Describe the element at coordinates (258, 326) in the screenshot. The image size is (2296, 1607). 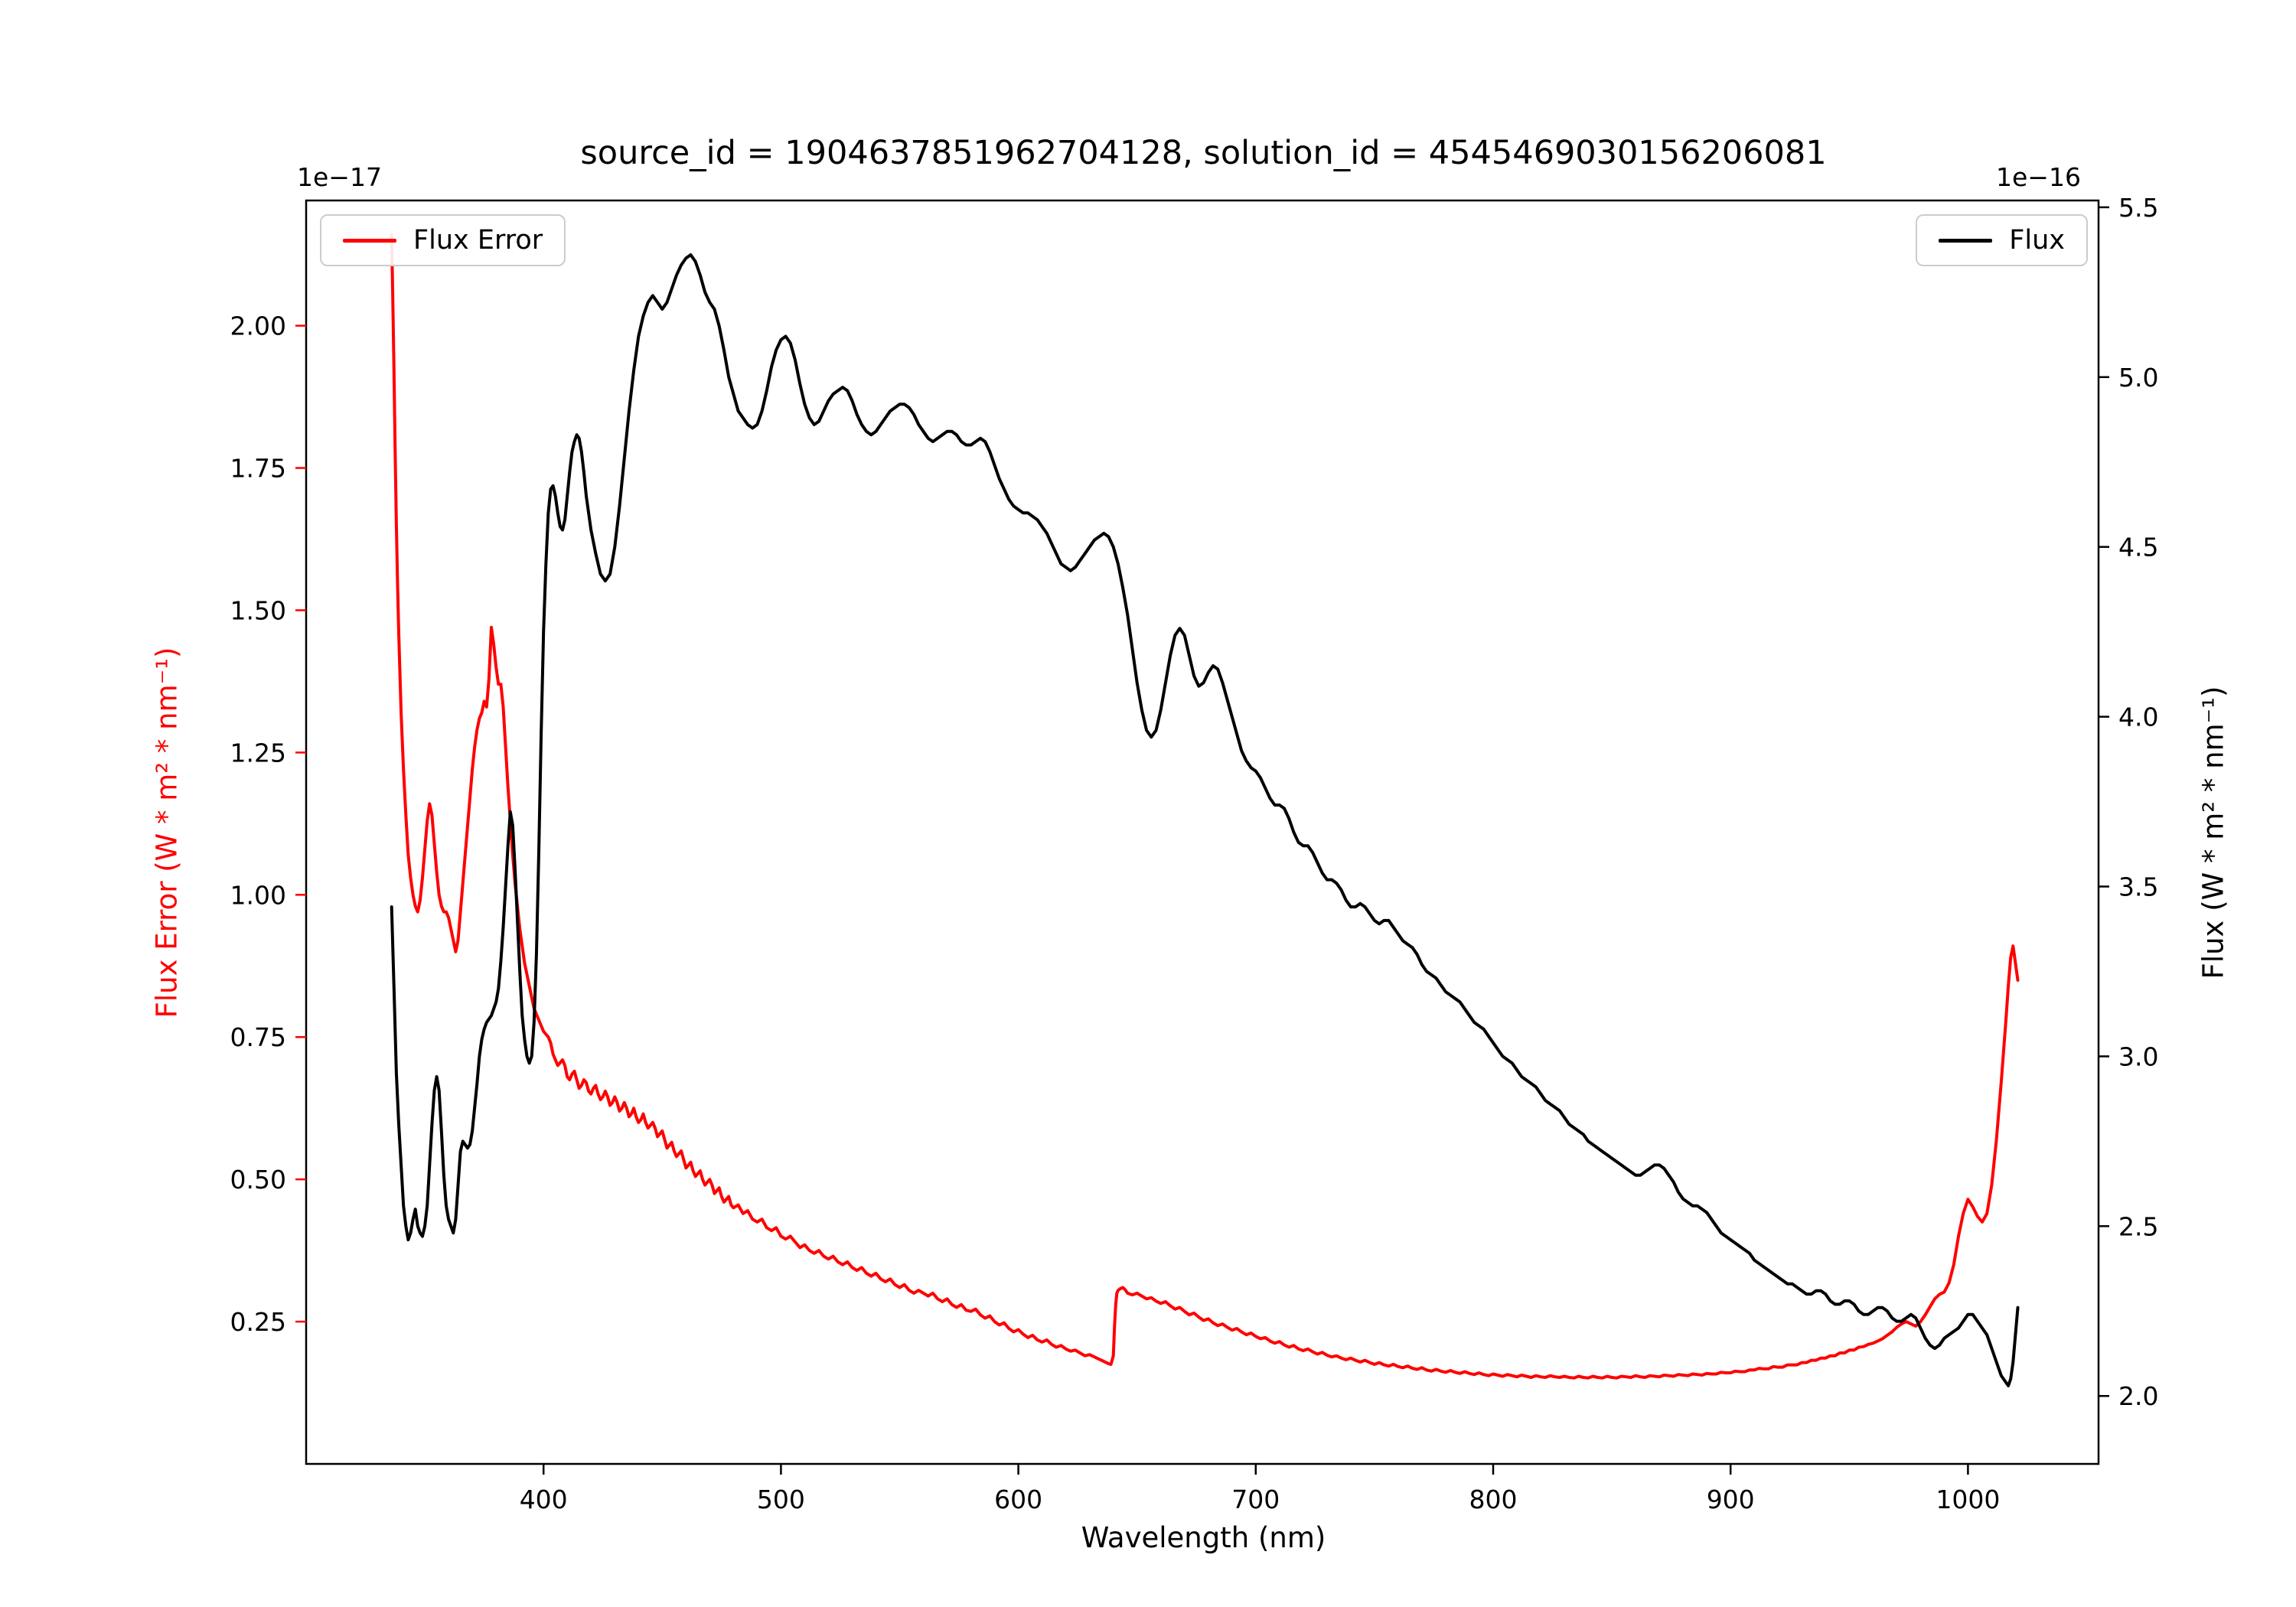
I see `left-y-tick-label: 2.00` at that location.